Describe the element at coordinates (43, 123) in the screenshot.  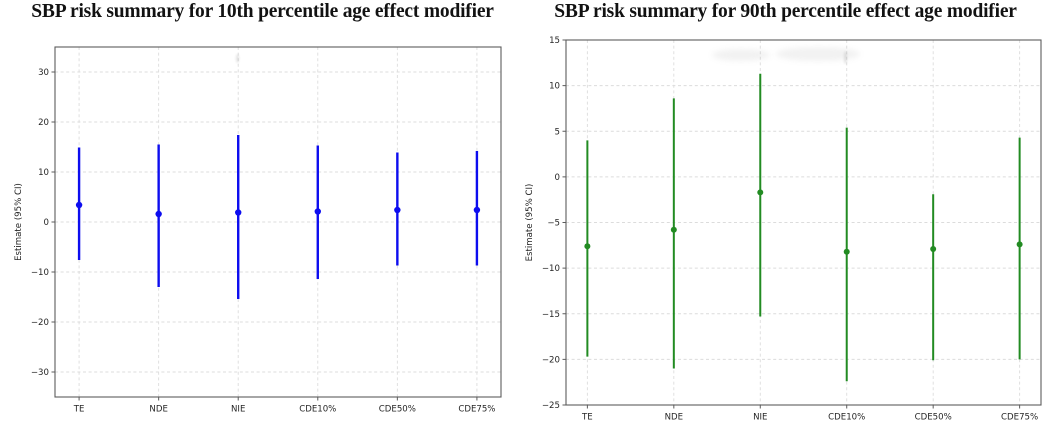
I see `y-tick-label: 20` at that location.